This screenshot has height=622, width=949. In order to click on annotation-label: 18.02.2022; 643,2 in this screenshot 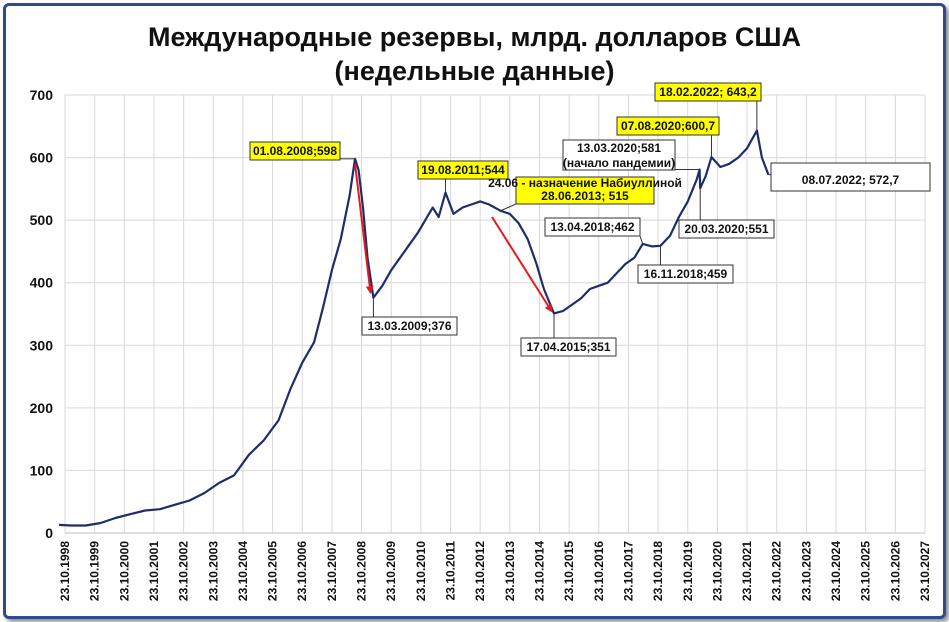, I will do `click(708, 92)`.